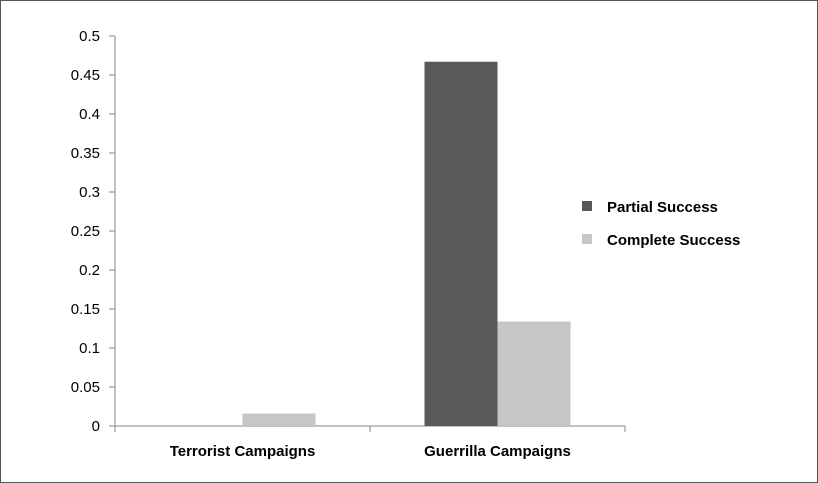 The width and height of the screenshot is (818, 483). What do you see at coordinates (587, 206) in the screenshot?
I see `legend-swatch-partial-success` at bounding box center [587, 206].